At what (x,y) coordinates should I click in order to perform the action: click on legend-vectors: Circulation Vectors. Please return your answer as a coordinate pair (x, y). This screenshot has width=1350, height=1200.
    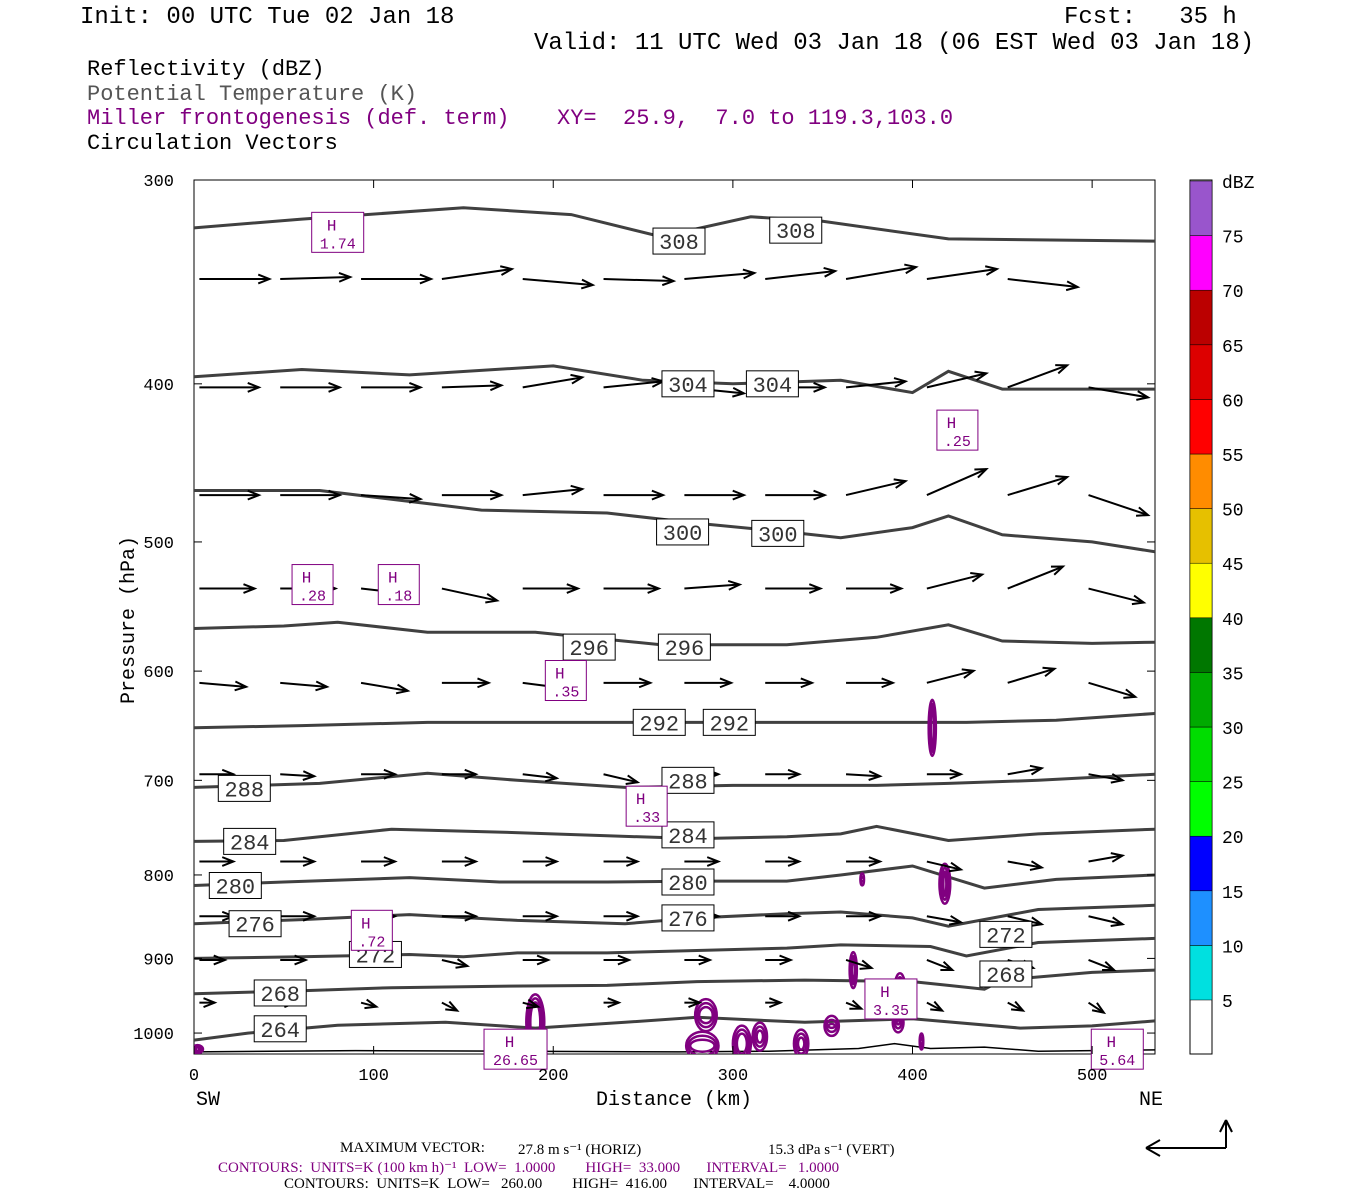
    Looking at the image, I should click on (212, 143).